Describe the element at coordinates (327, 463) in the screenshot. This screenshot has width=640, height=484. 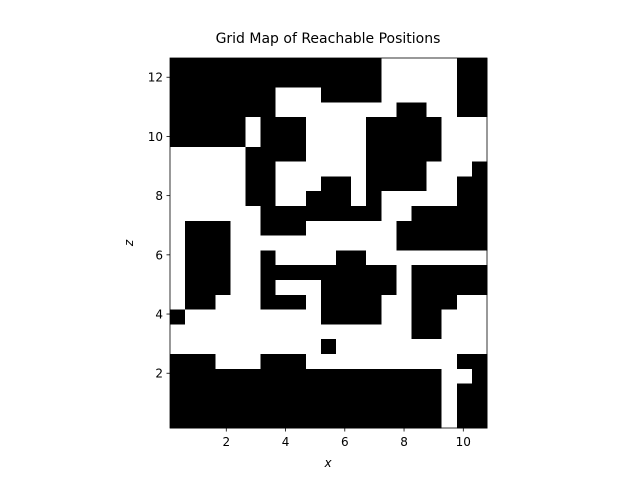
I see `x-axis-label: x` at that location.